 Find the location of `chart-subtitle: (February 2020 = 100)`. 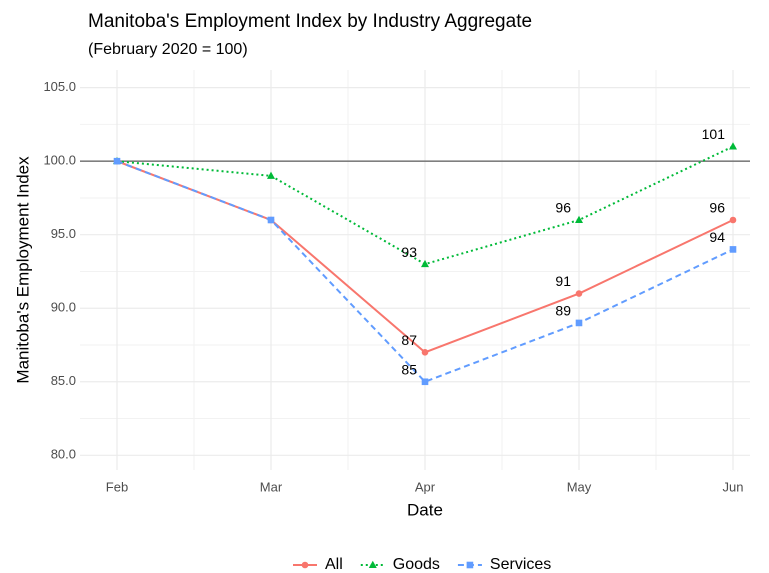

chart-subtitle: (February 2020 = 100) is located at coordinates (168, 49).